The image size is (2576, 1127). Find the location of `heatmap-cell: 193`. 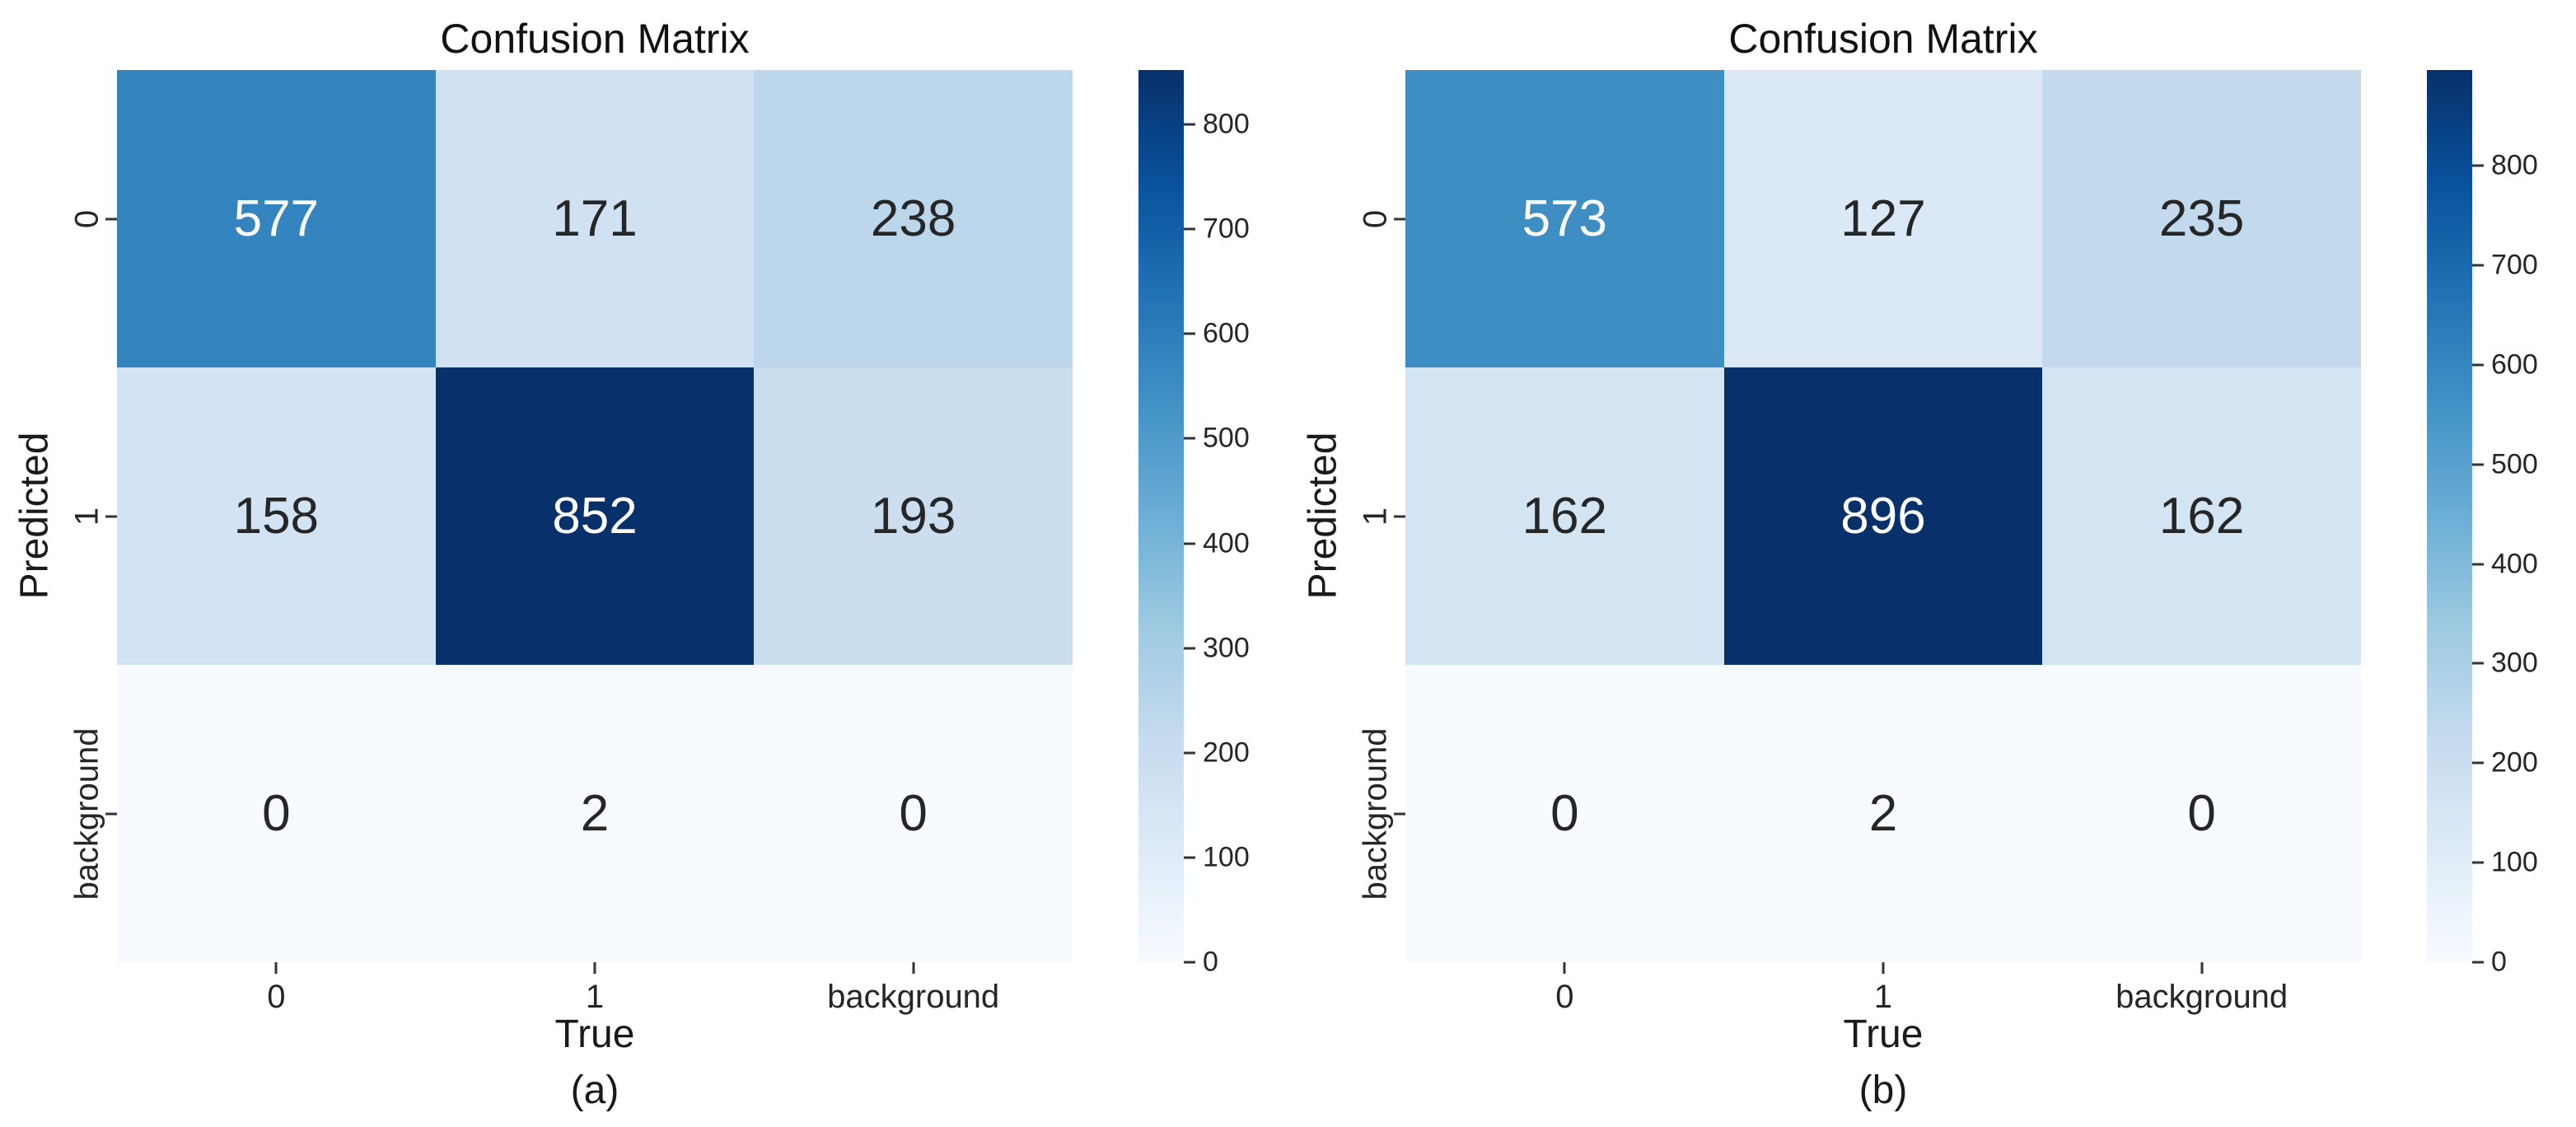

heatmap-cell: 193 is located at coordinates (914, 516).